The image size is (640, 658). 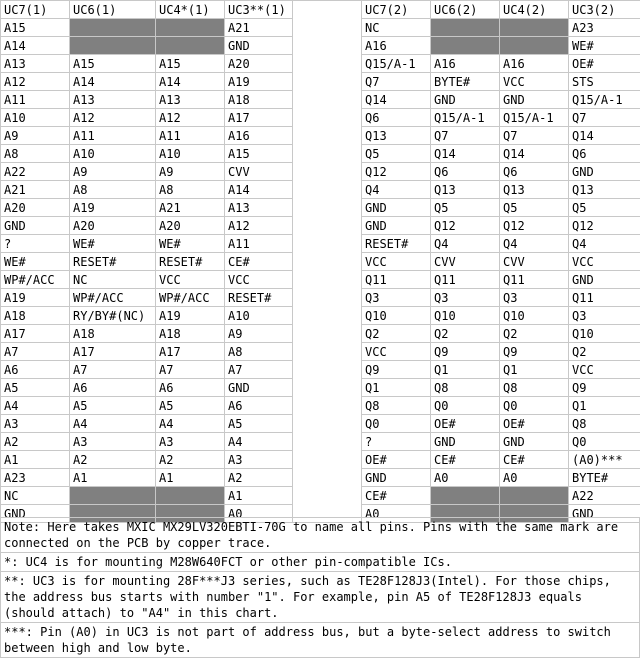 I want to click on pin-cell: Q11, so click(x=534, y=279).